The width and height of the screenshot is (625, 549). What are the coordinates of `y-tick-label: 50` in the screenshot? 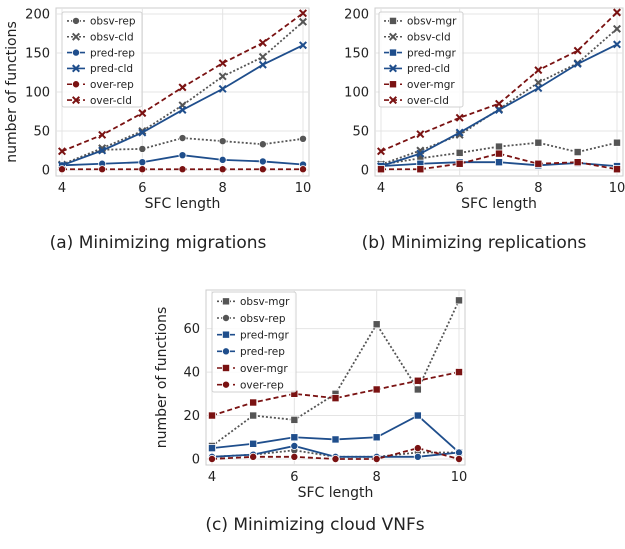 It's located at (360, 132).